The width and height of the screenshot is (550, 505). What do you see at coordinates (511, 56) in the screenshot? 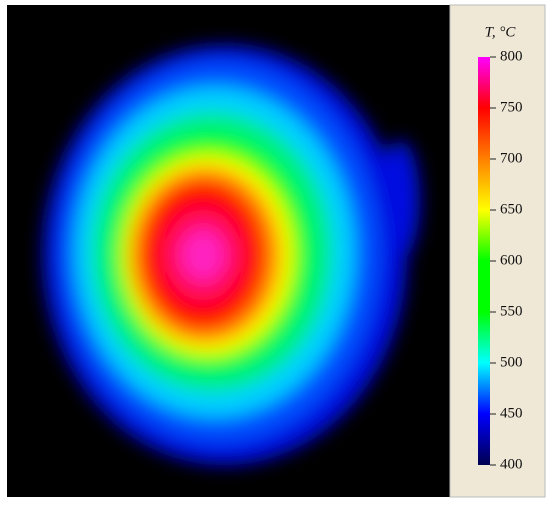
I see `tick-label: 800` at bounding box center [511, 56].